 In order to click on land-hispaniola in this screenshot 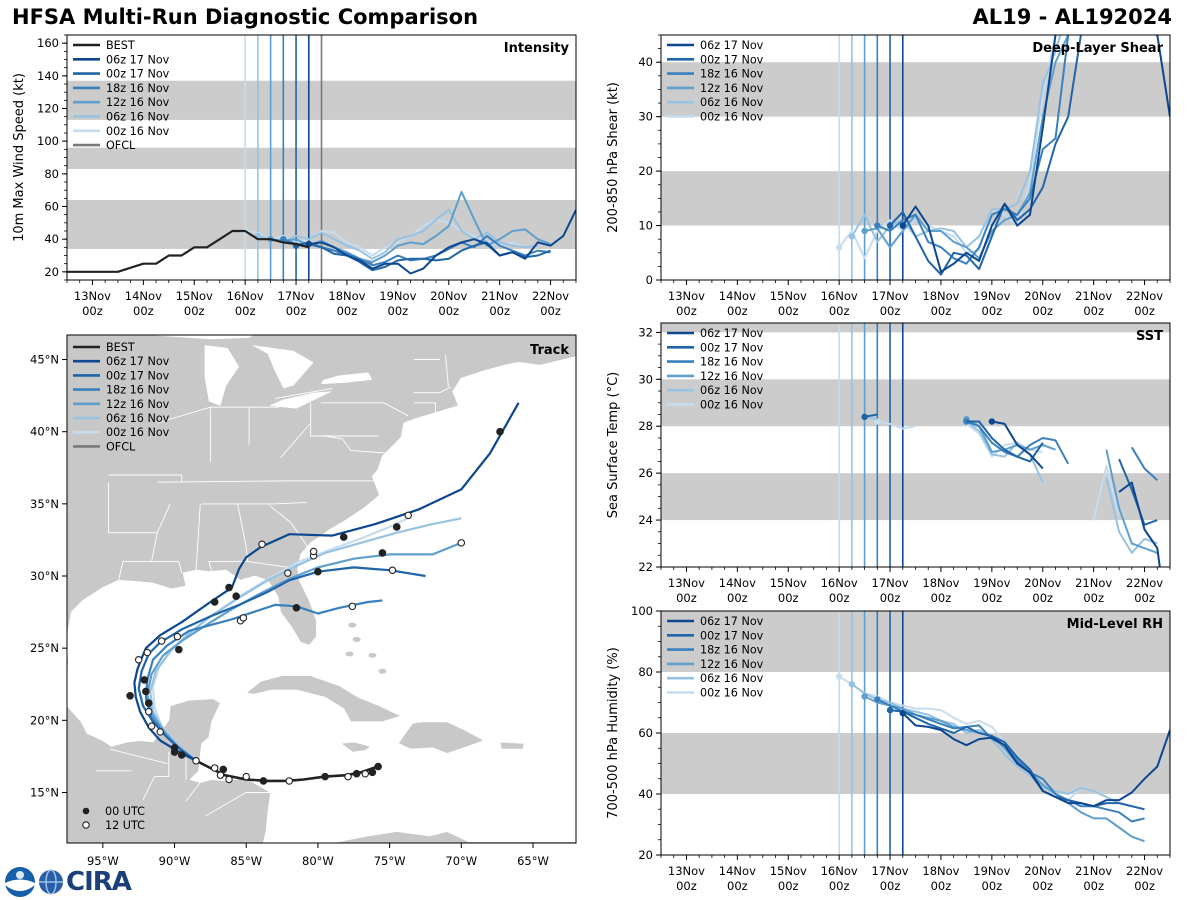, I will do `click(441, 737)`.